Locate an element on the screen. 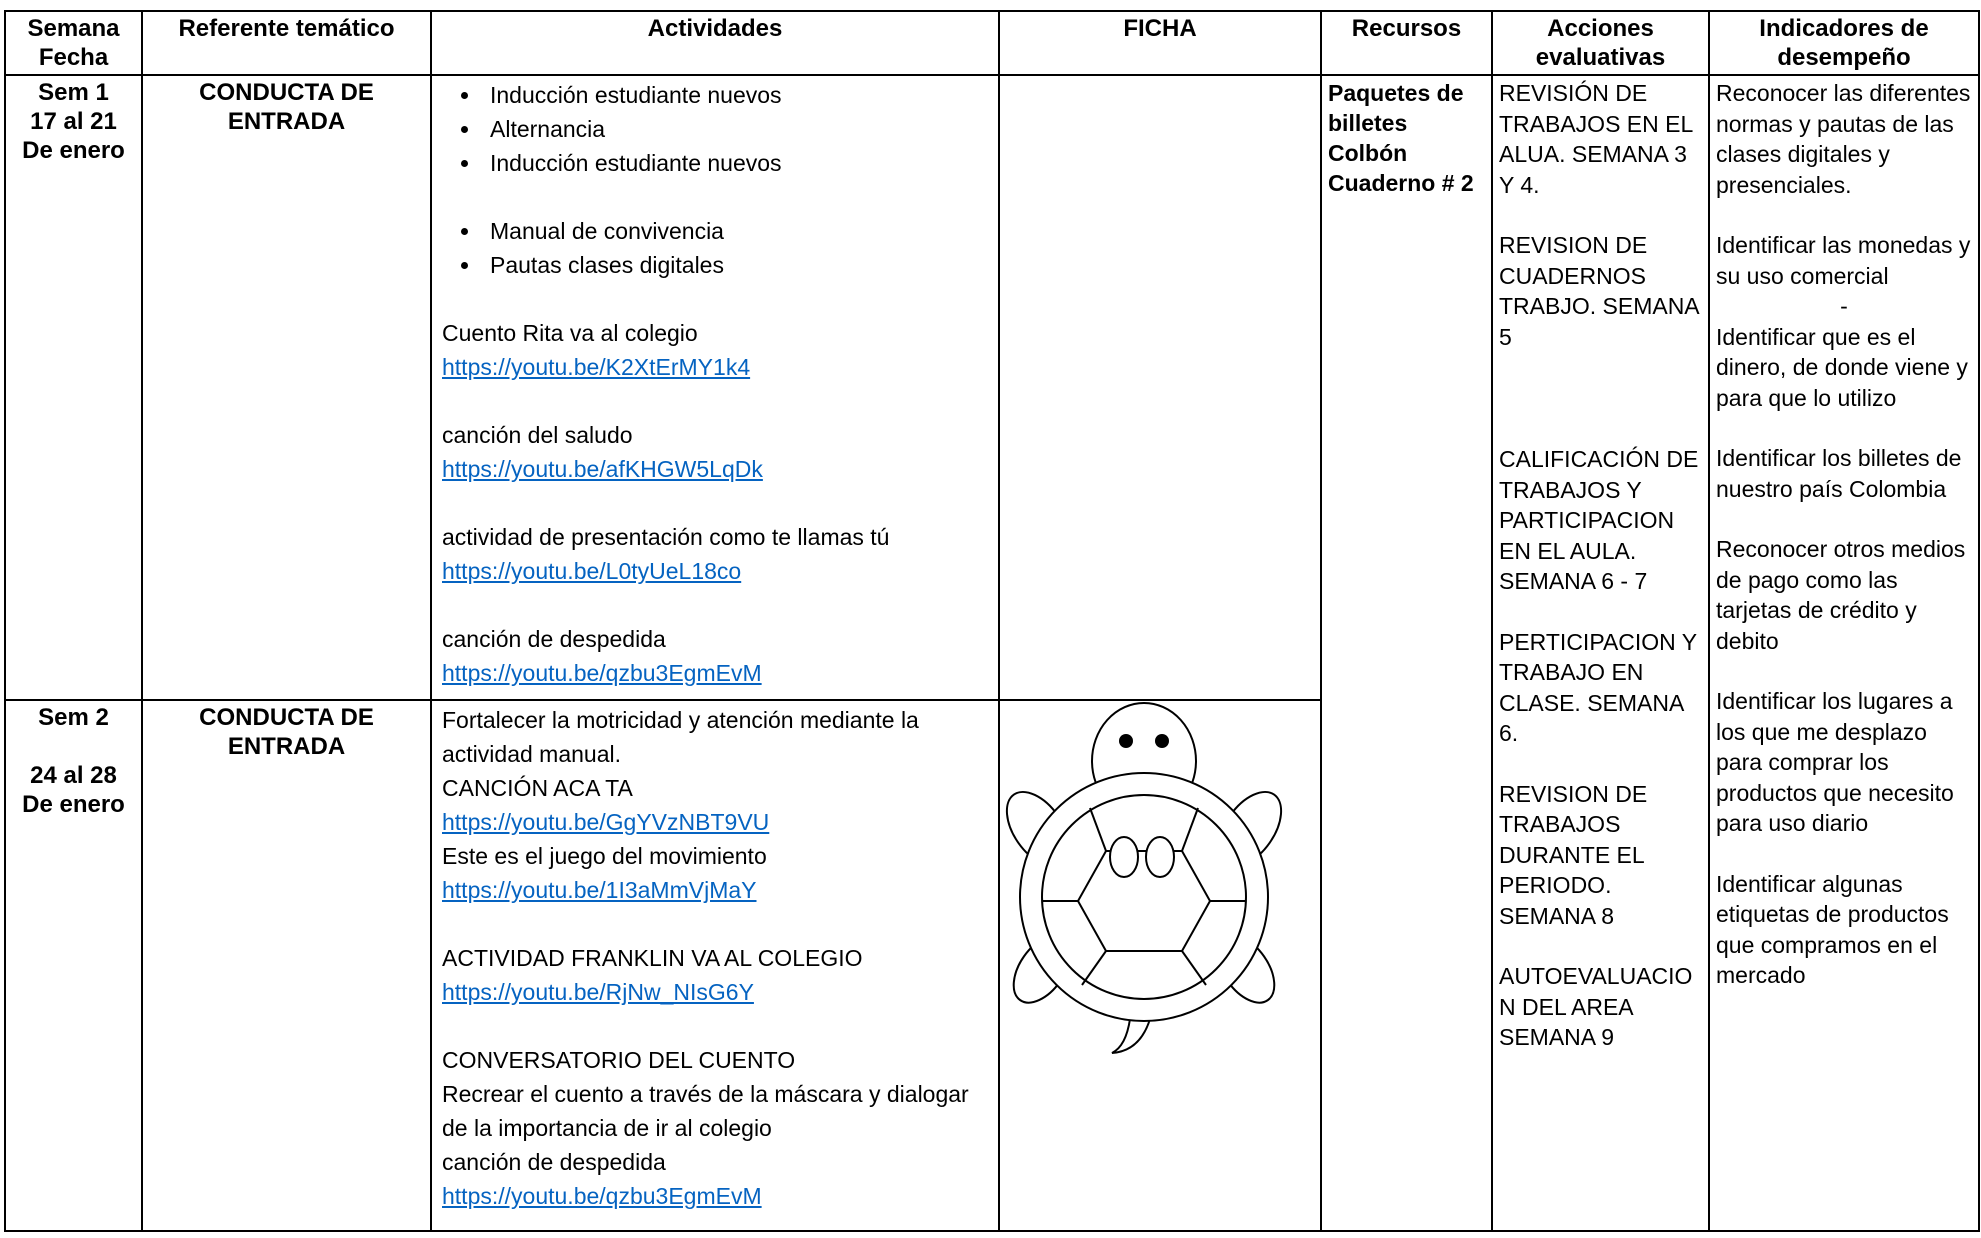 The width and height of the screenshot is (1981, 1238). video-link: https://youtu.be/K2XtErMY1k4 is located at coordinates (596, 367).